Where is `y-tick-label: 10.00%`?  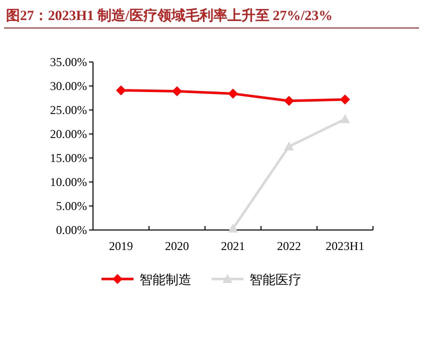 y-tick-label: 10.00% is located at coordinates (68, 182).